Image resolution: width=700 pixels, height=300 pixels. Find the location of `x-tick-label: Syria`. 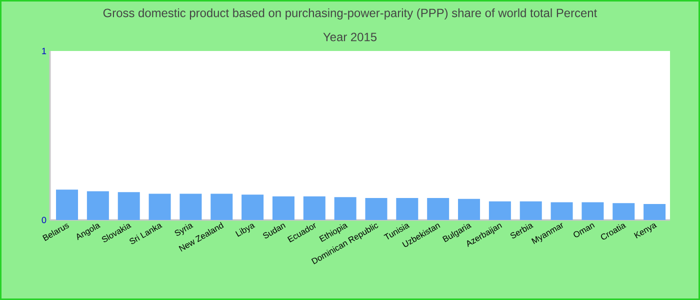

x-tick-label: Syria is located at coordinates (184, 230).